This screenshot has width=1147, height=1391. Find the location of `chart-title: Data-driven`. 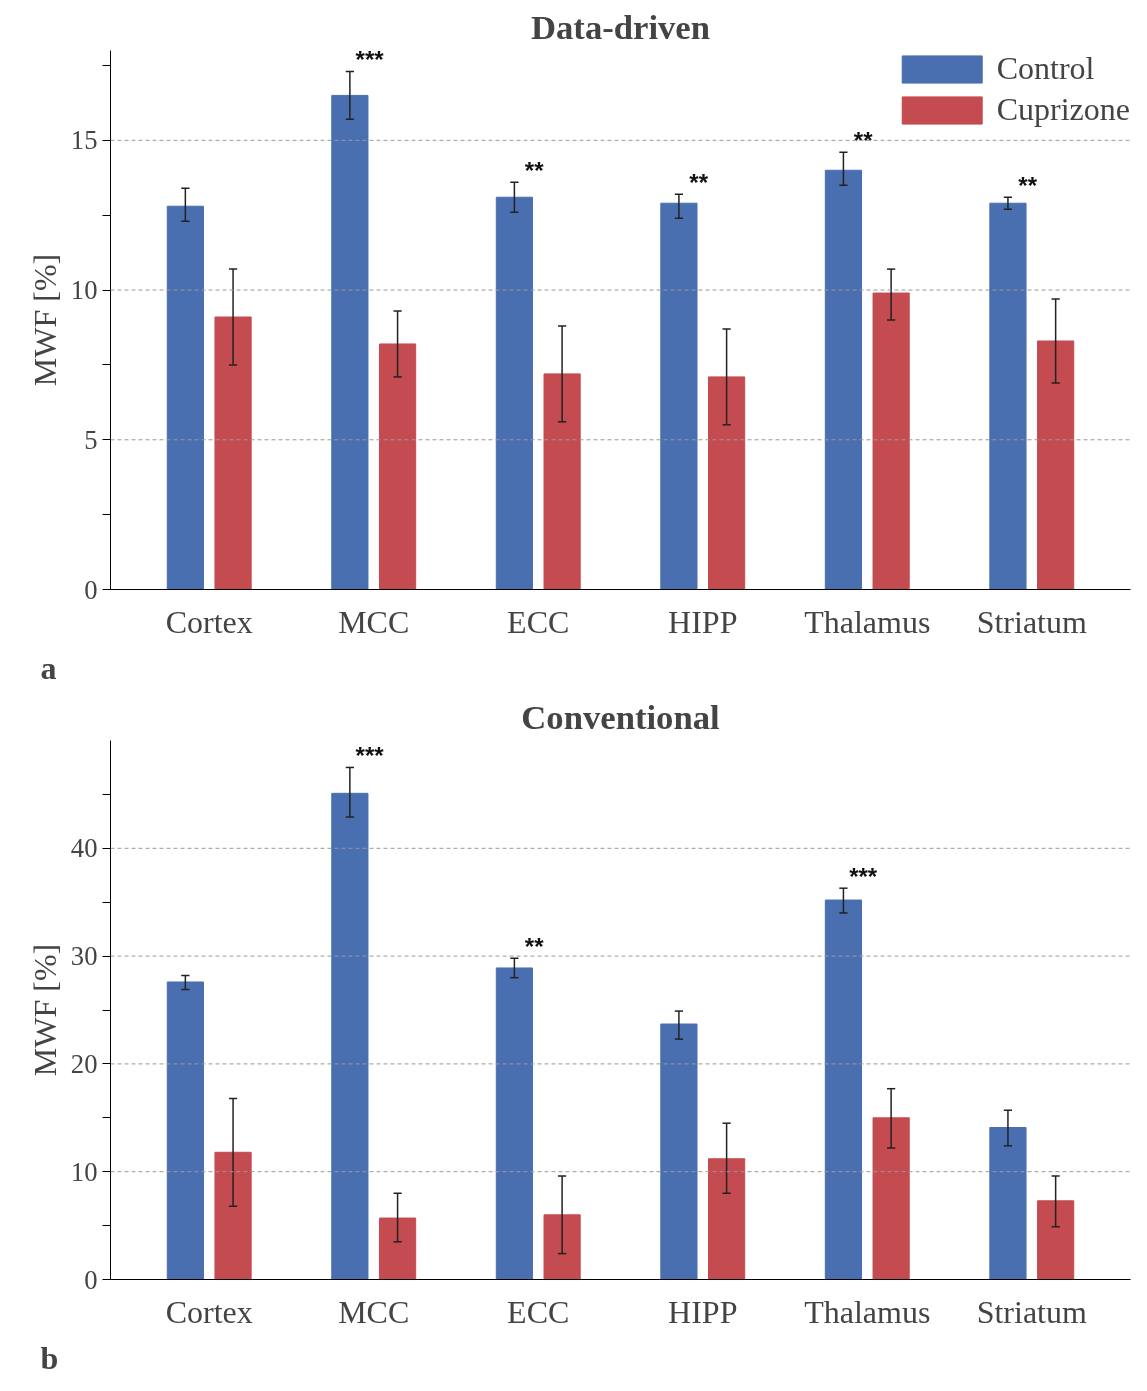

chart-title: Data-driven is located at coordinates (620, 26).